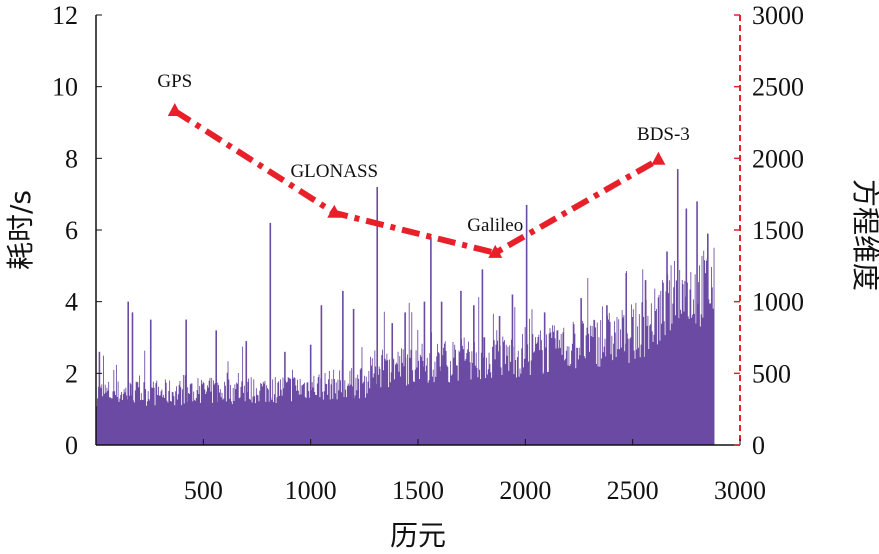  Describe the element at coordinates (495, 225) in the screenshot. I see `point-label: Galileo` at that location.